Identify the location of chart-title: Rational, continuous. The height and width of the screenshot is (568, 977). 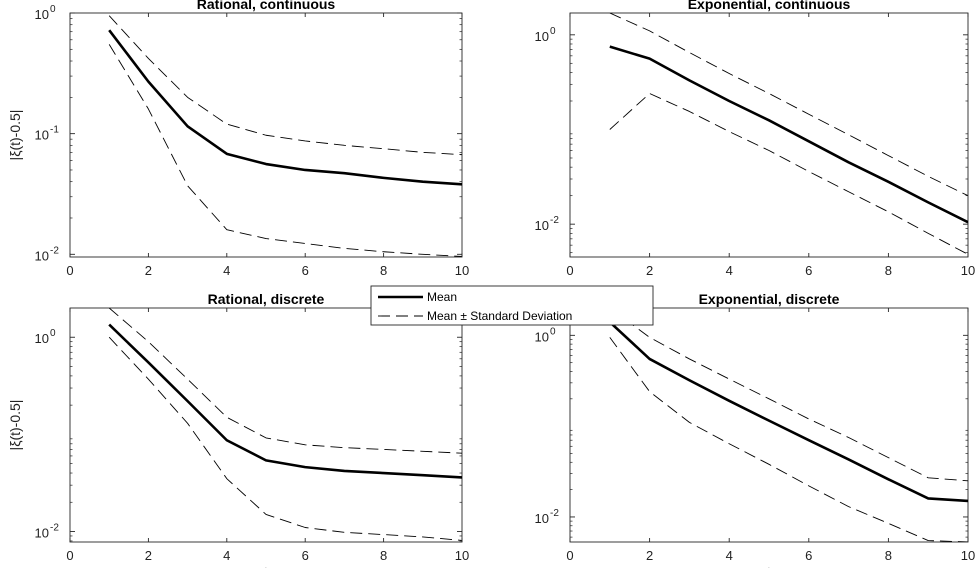
(266, 6).